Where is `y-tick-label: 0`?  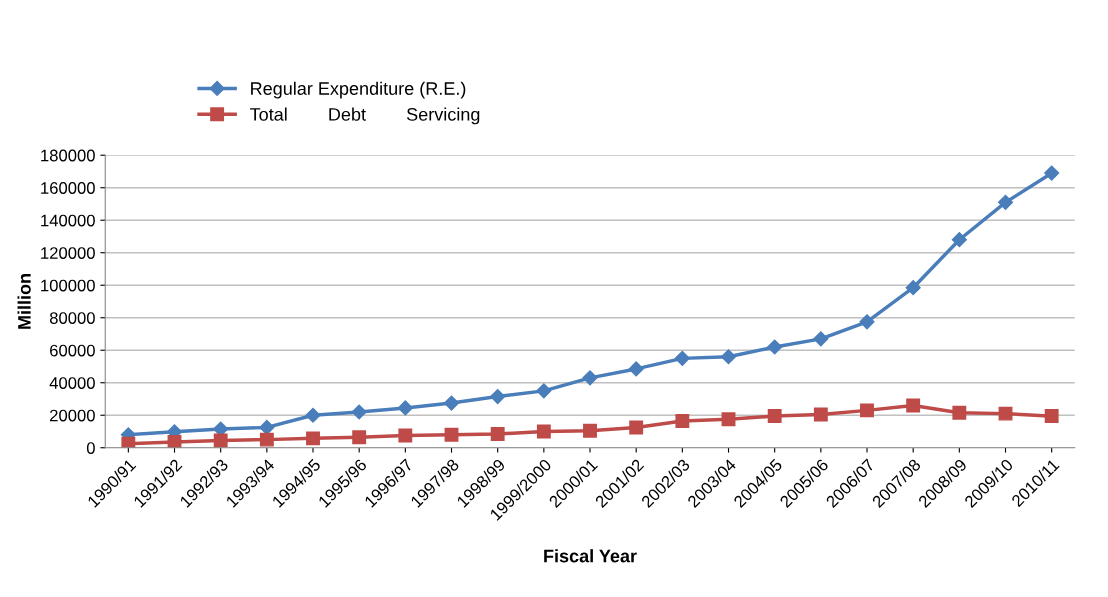 y-tick-label: 0 is located at coordinates (90, 448).